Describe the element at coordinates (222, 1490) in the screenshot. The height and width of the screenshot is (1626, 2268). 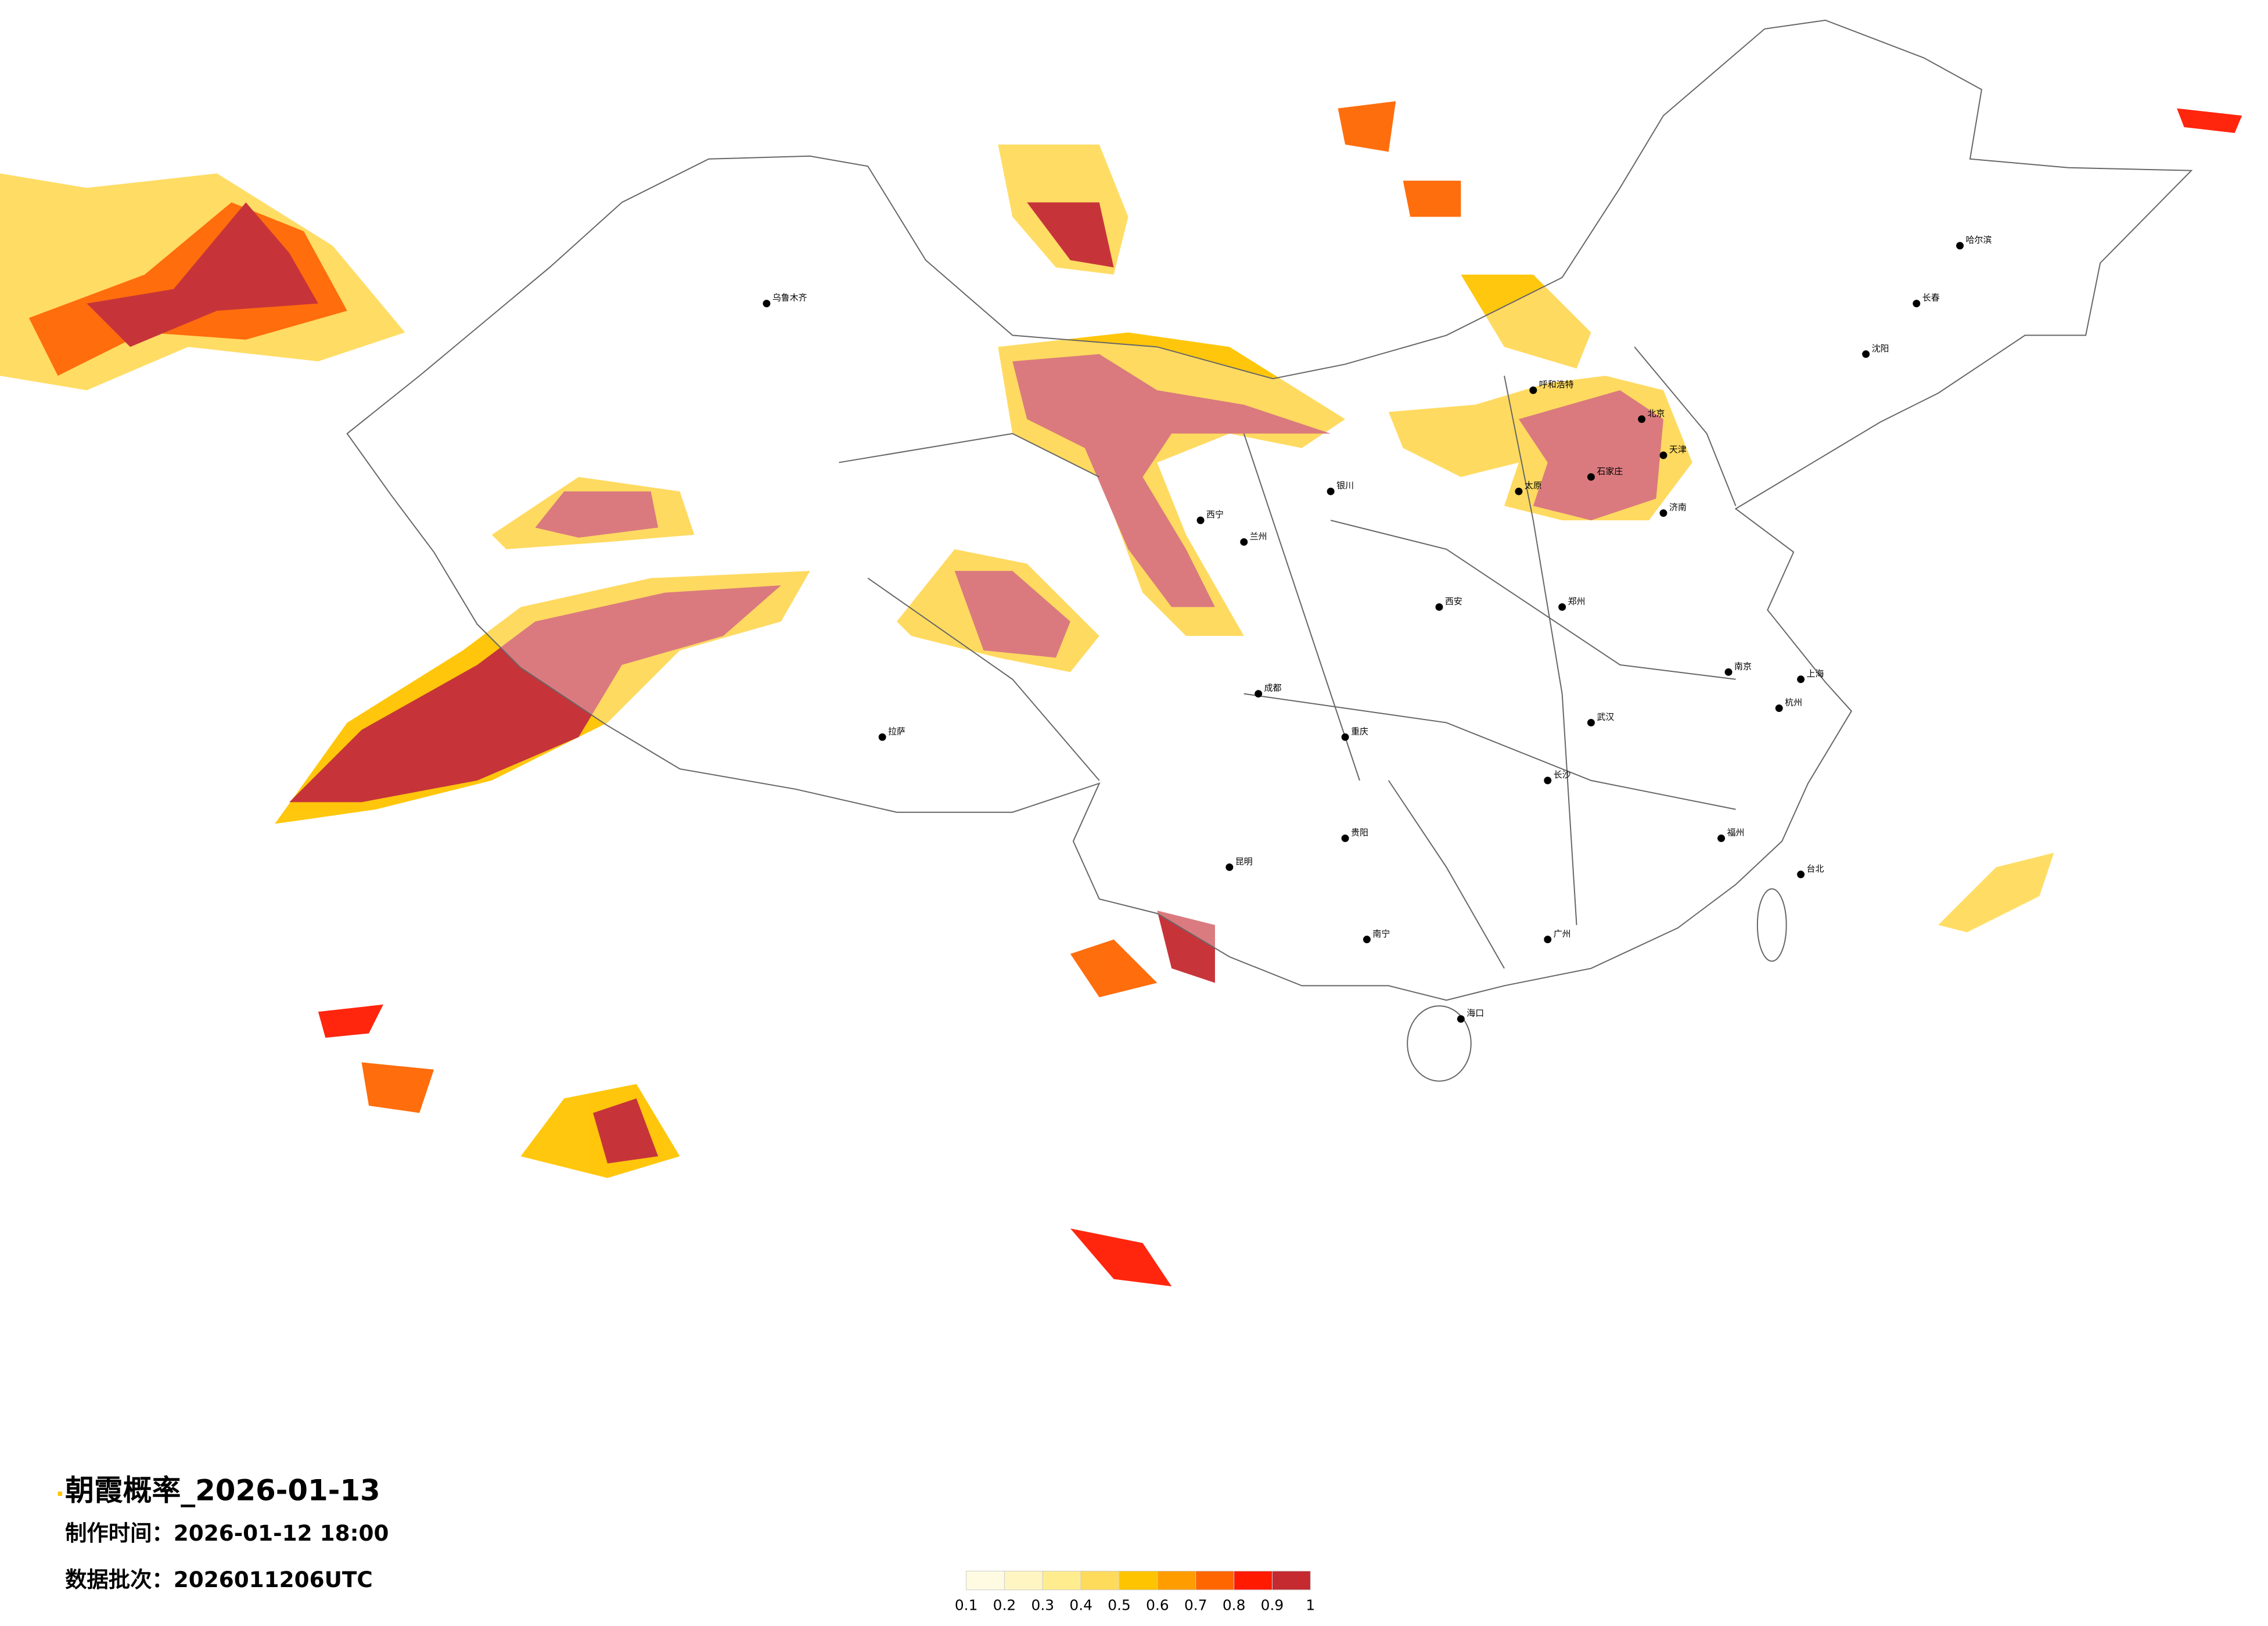
I see `title: 朝霞概率_2026-01-13` at that location.